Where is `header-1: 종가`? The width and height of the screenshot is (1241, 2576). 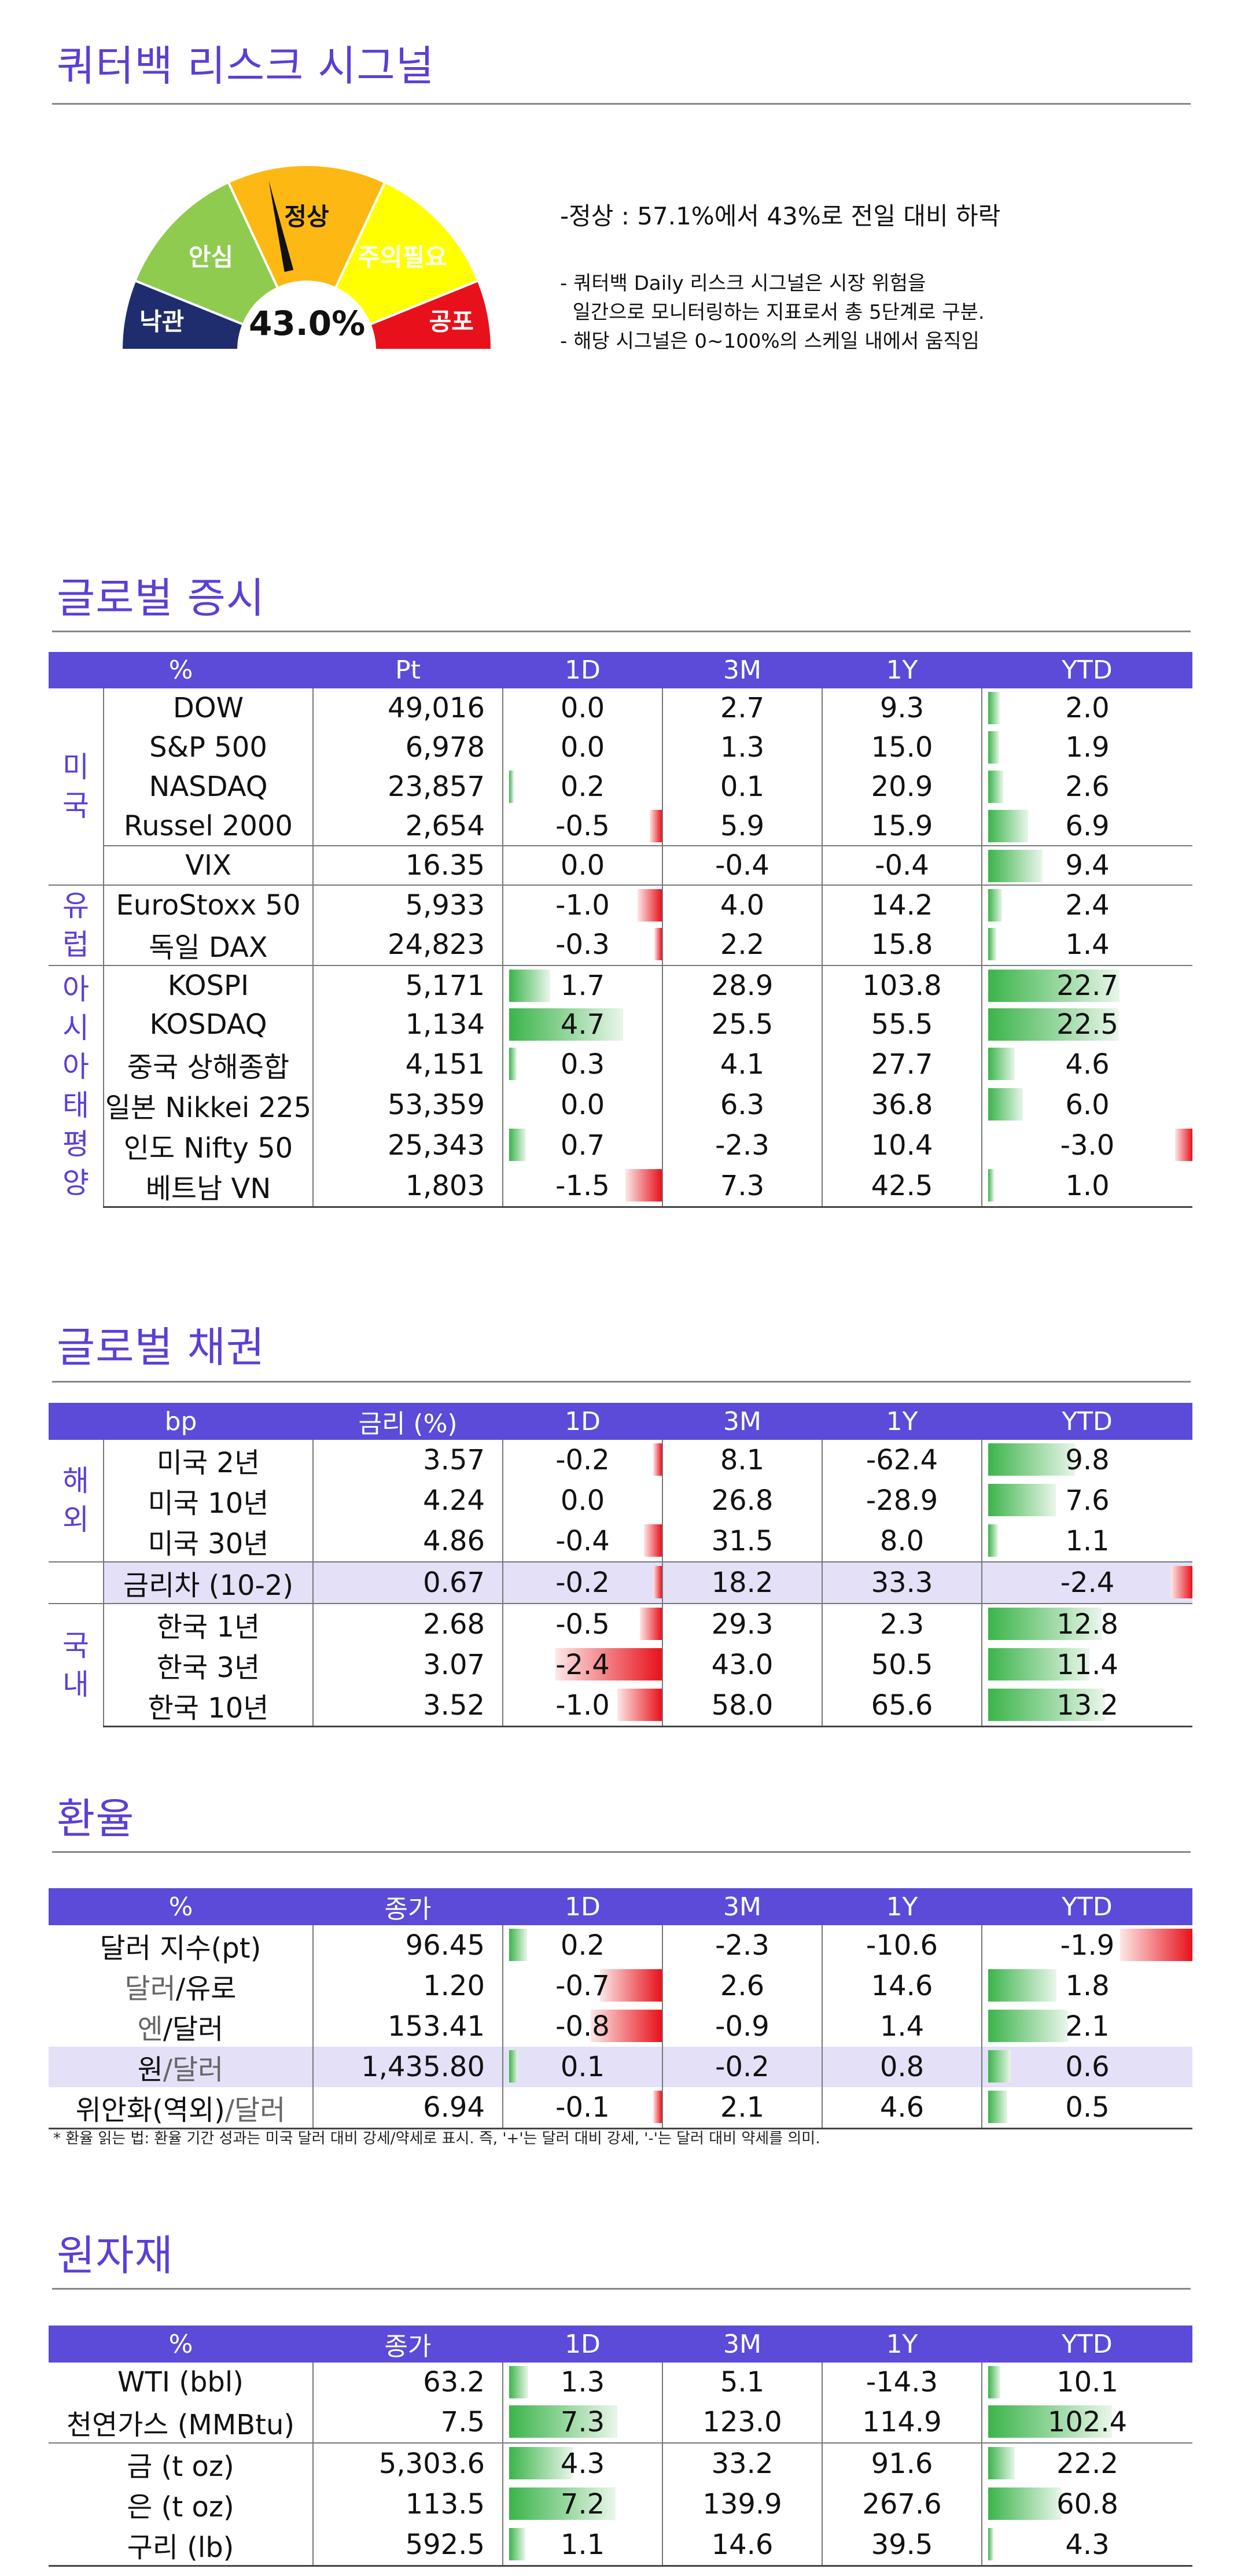
header-1: 종가 is located at coordinates (408, 2344).